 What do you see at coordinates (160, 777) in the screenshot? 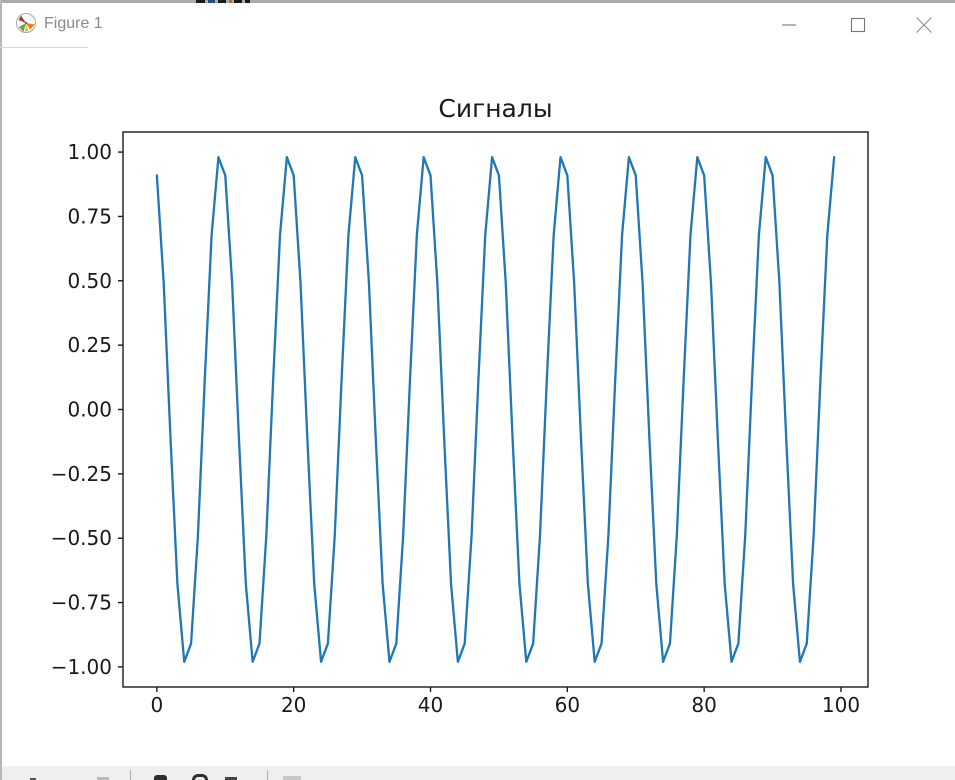
I see `pan-icon-fragment` at bounding box center [160, 777].